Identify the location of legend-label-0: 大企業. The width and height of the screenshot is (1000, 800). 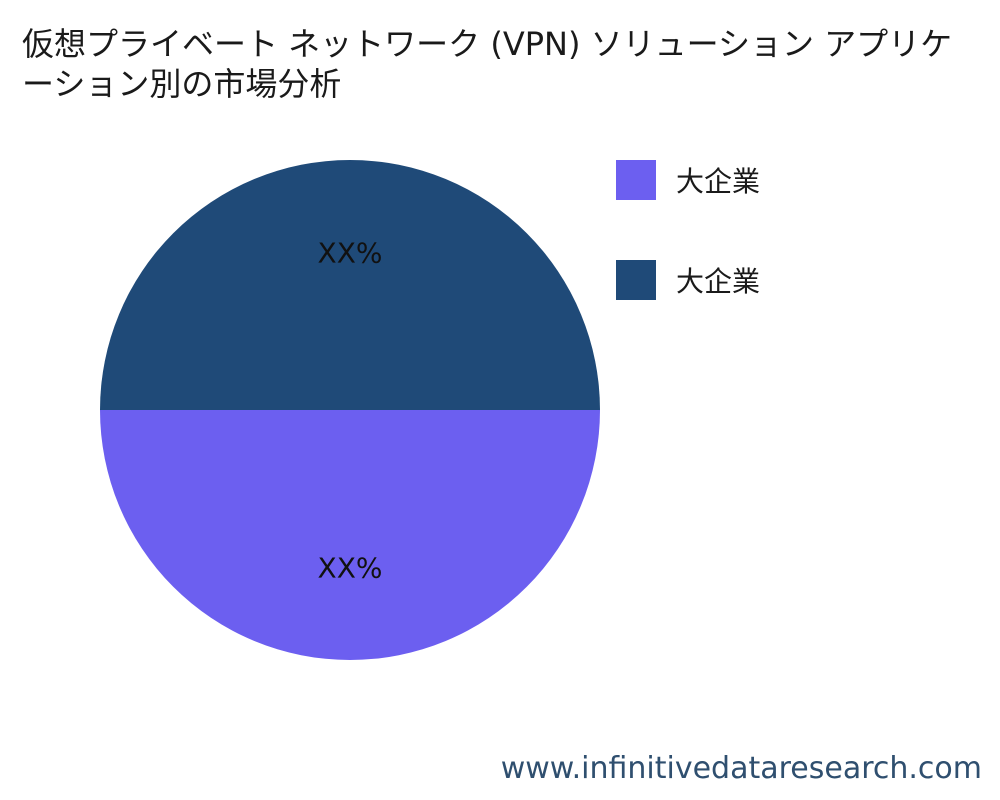
(718, 181).